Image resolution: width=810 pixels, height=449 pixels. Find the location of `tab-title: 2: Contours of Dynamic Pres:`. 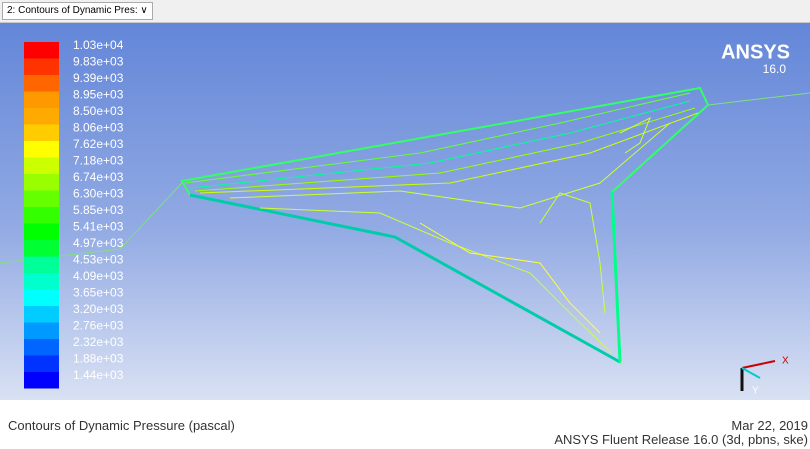

tab-title: 2: Contours of Dynamic Pres: is located at coordinates (72, 10).